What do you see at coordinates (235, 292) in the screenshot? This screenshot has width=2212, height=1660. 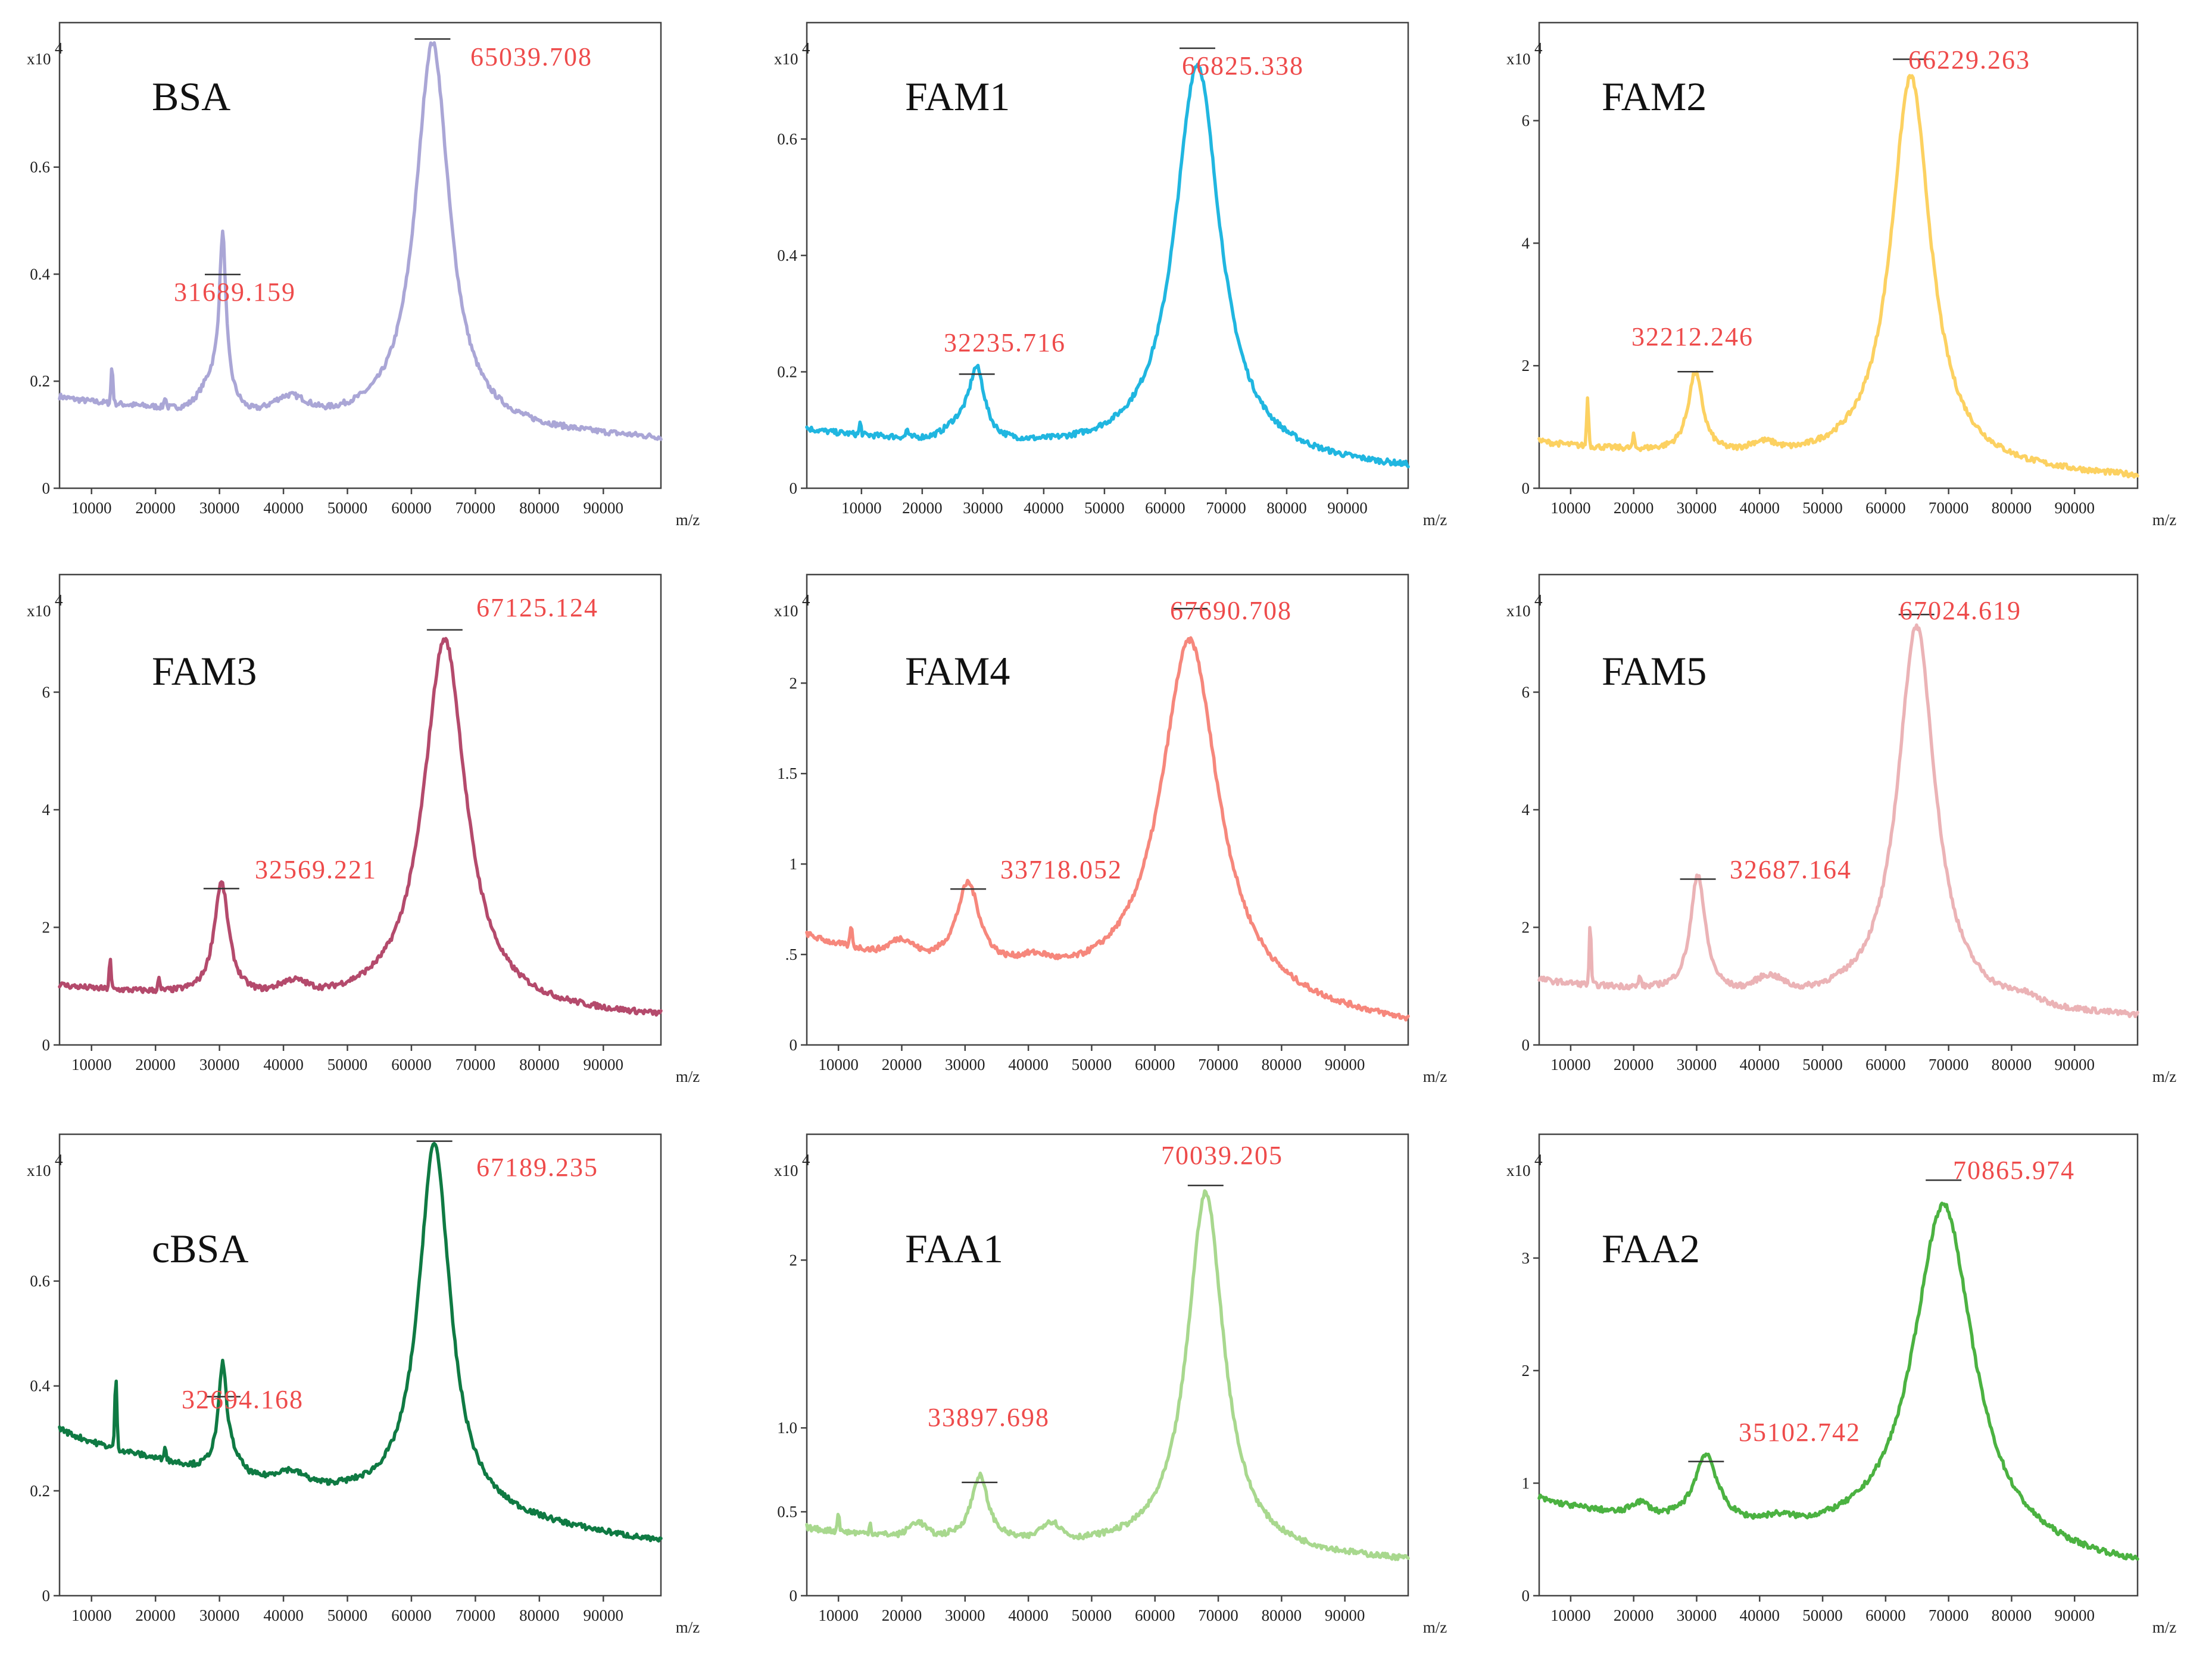 I see `peak-mass-label: 31689.159` at bounding box center [235, 292].